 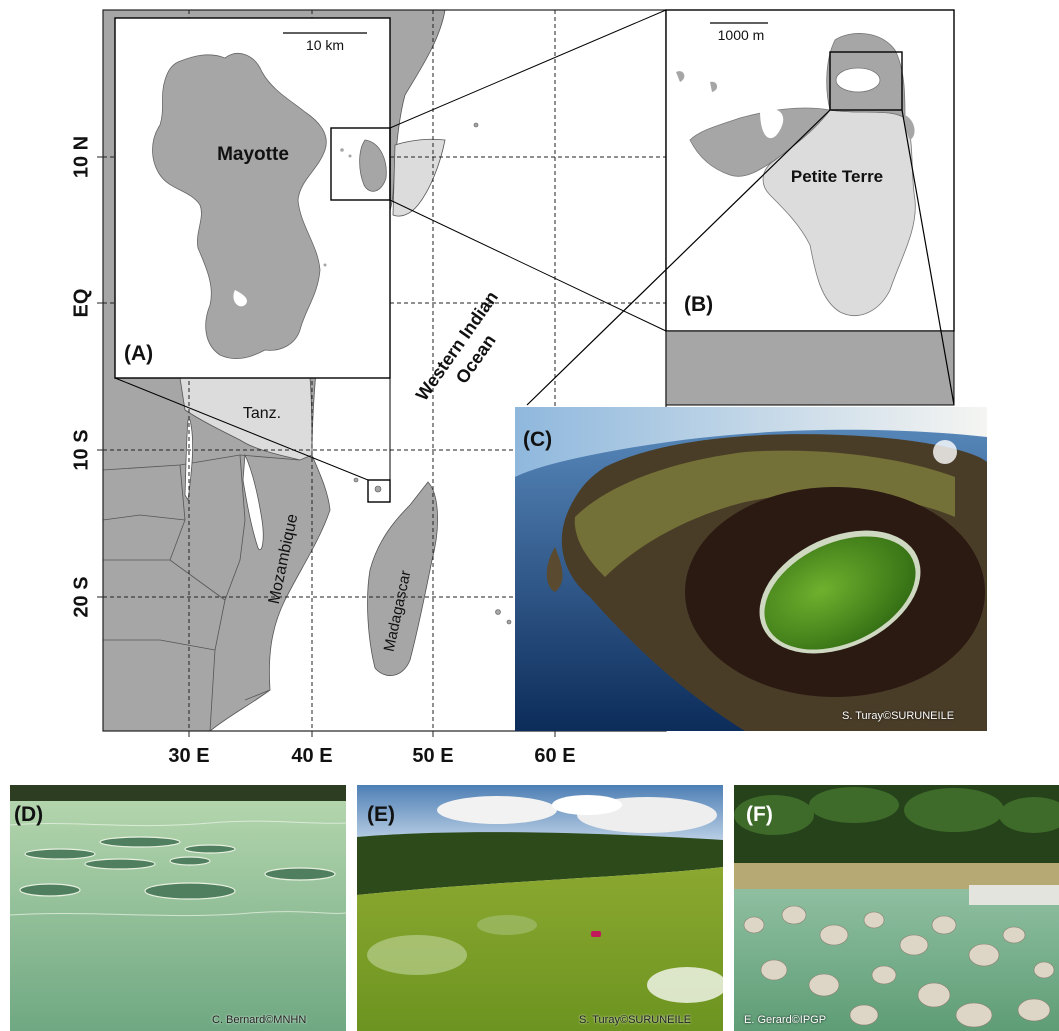 What do you see at coordinates (741, 35) in the screenshot?
I see `scale-b-label: 1000 m` at bounding box center [741, 35].